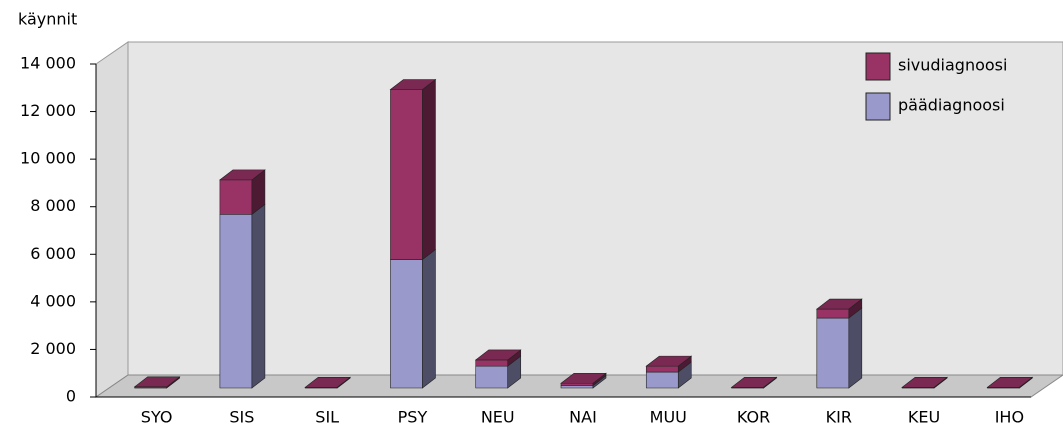  What do you see at coordinates (157, 417) in the screenshot?
I see `x-tick-label: SYO` at bounding box center [157, 417].